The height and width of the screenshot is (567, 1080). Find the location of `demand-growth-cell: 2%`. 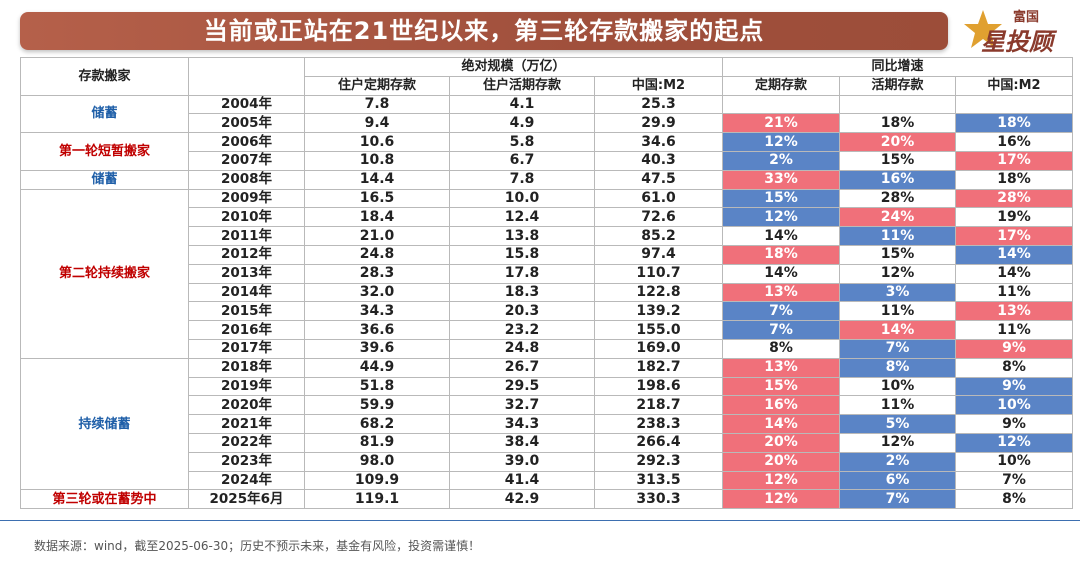

demand-growth-cell: 2% is located at coordinates (897, 461).